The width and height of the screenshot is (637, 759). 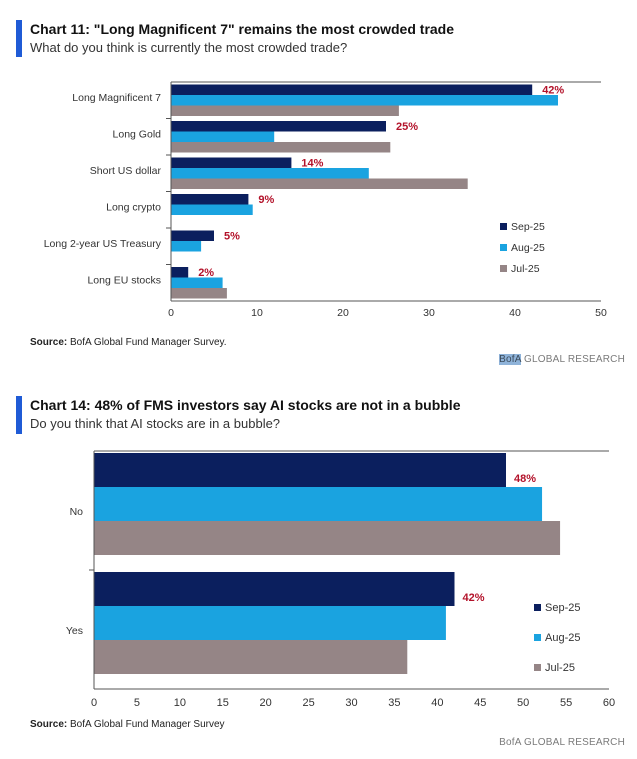 I want to click on bar-jul-25-long-eu-stocks, so click(x=199, y=293).